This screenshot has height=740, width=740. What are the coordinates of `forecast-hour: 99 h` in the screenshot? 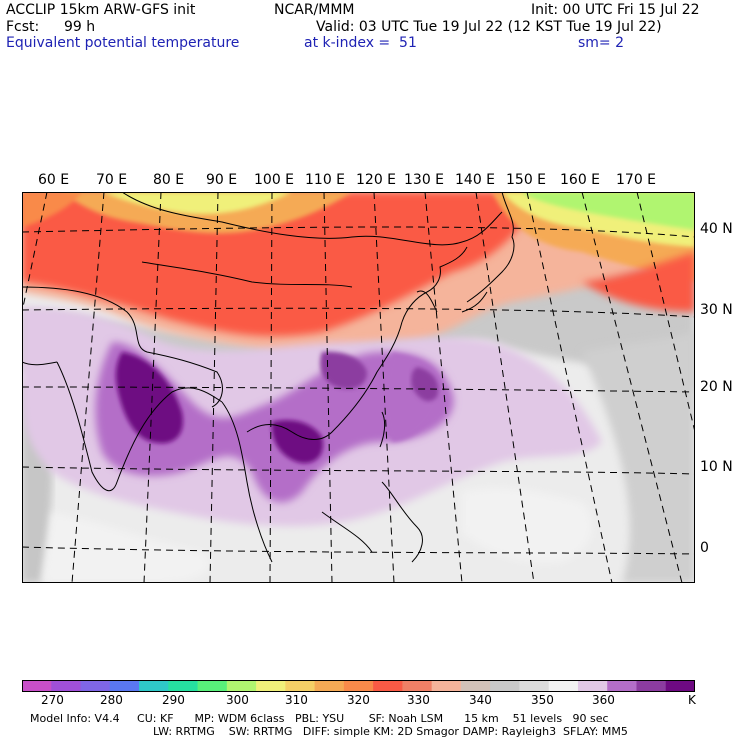 It's located at (80, 27).